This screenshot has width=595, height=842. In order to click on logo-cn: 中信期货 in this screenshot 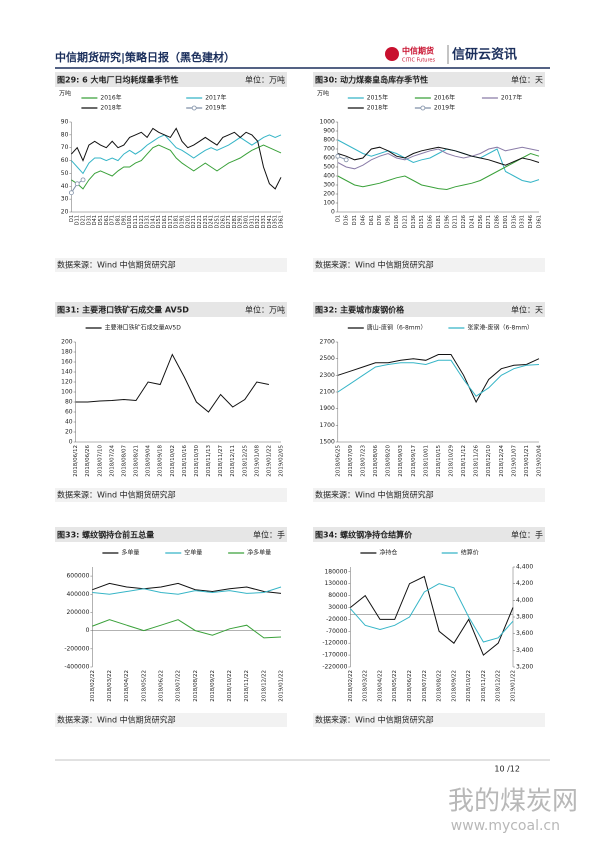, I will do `click(418, 51)`.